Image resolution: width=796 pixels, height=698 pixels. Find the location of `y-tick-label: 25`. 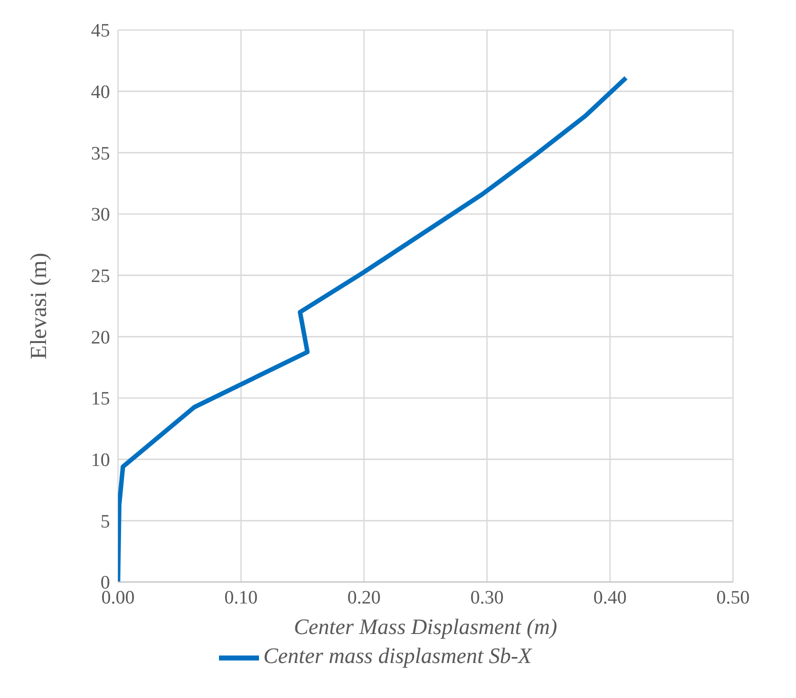

y-tick-label: 25 is located at coordinates (100, 277).